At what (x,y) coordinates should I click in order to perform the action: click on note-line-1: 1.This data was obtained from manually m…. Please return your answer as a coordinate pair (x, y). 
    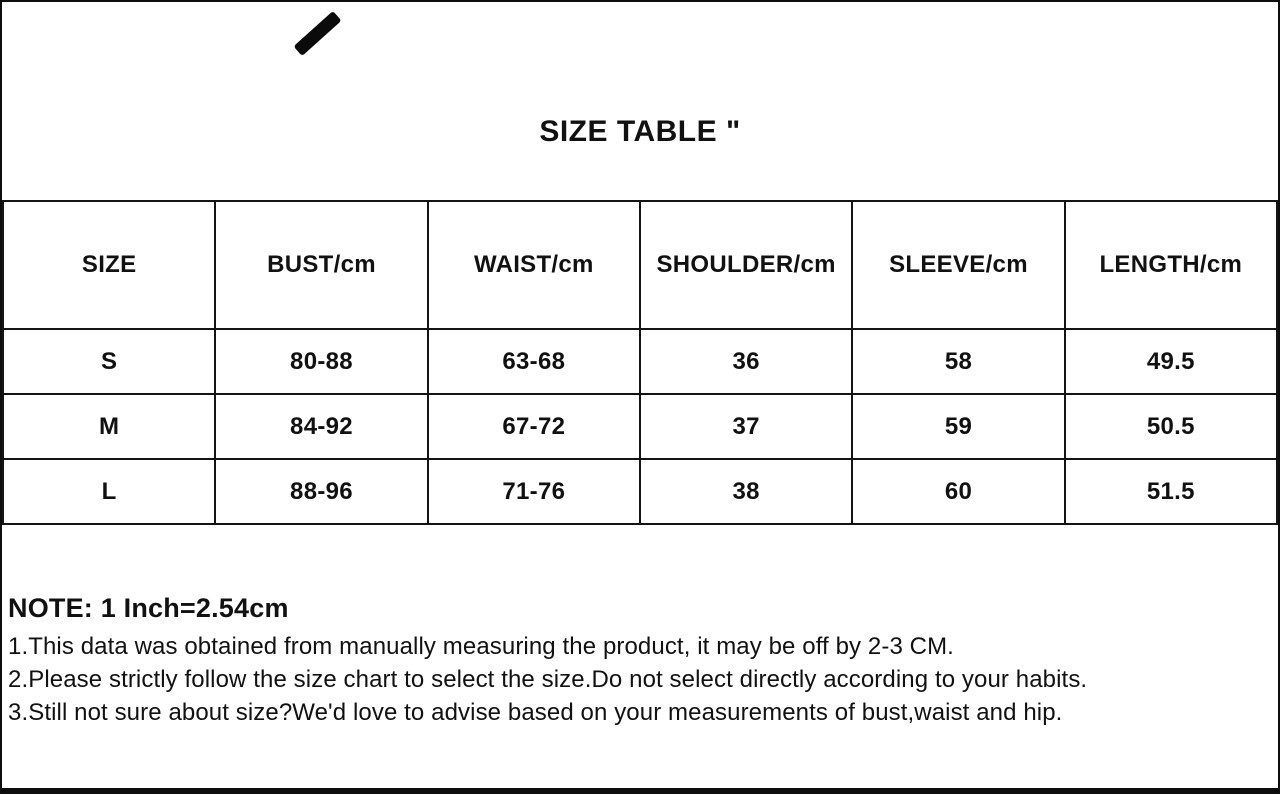
    Looking at the image, I should click on (481, 646).